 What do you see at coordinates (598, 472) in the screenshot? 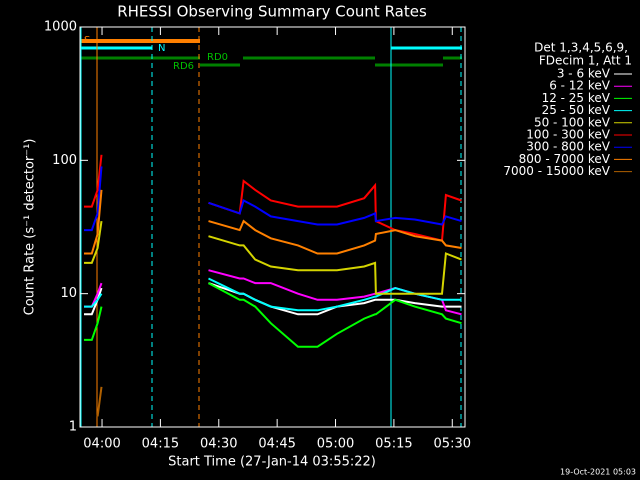
I see `footer: 19-Oct-2021 05:03` at bounding box center [598, 472].